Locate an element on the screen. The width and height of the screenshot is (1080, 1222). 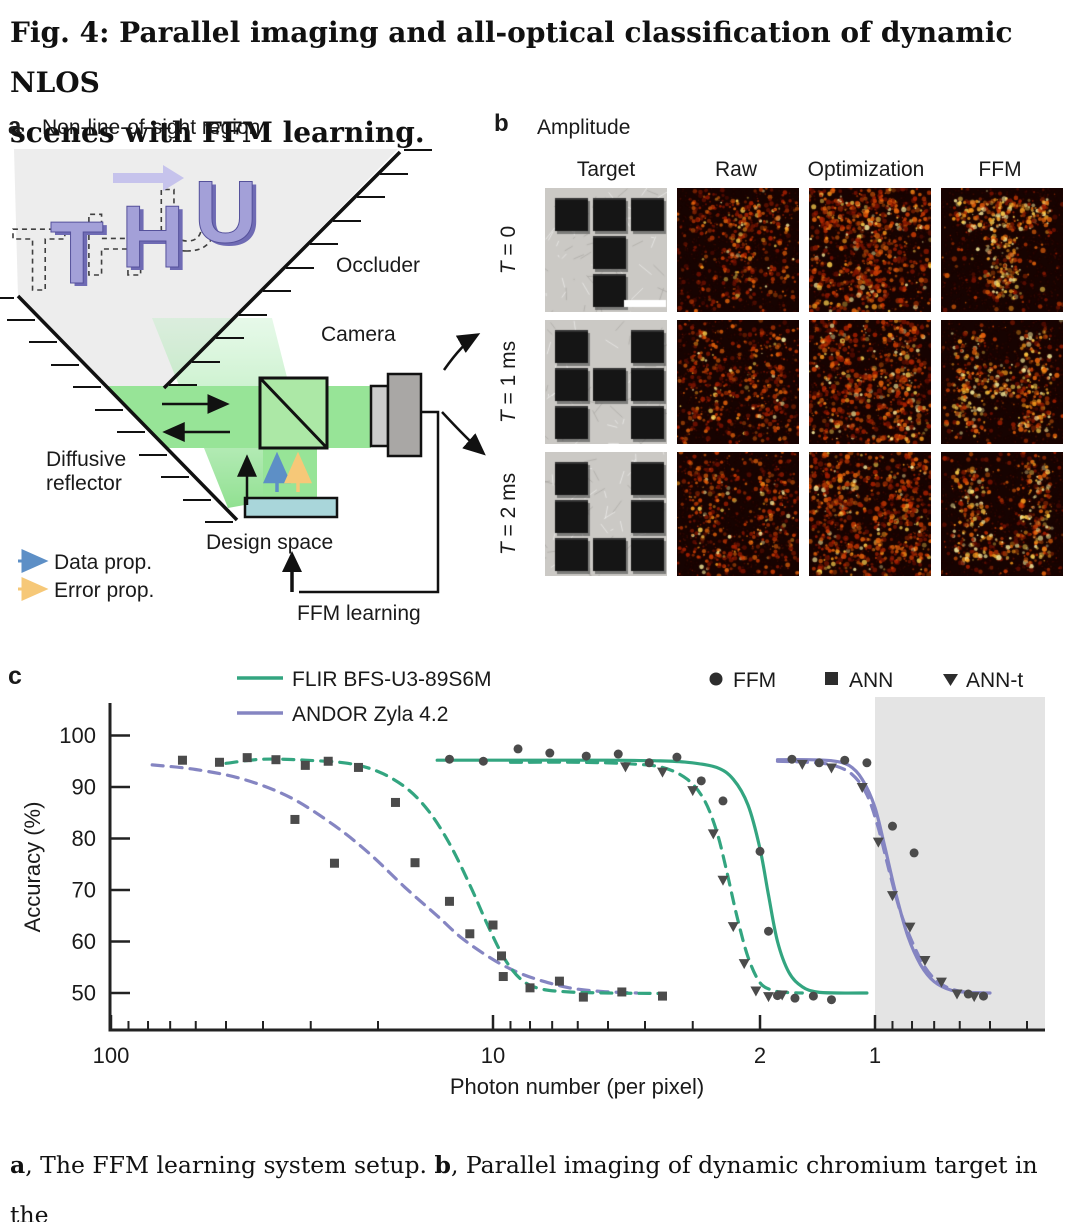
legend-annt-marker-icon is located at coordinates (950, 680).